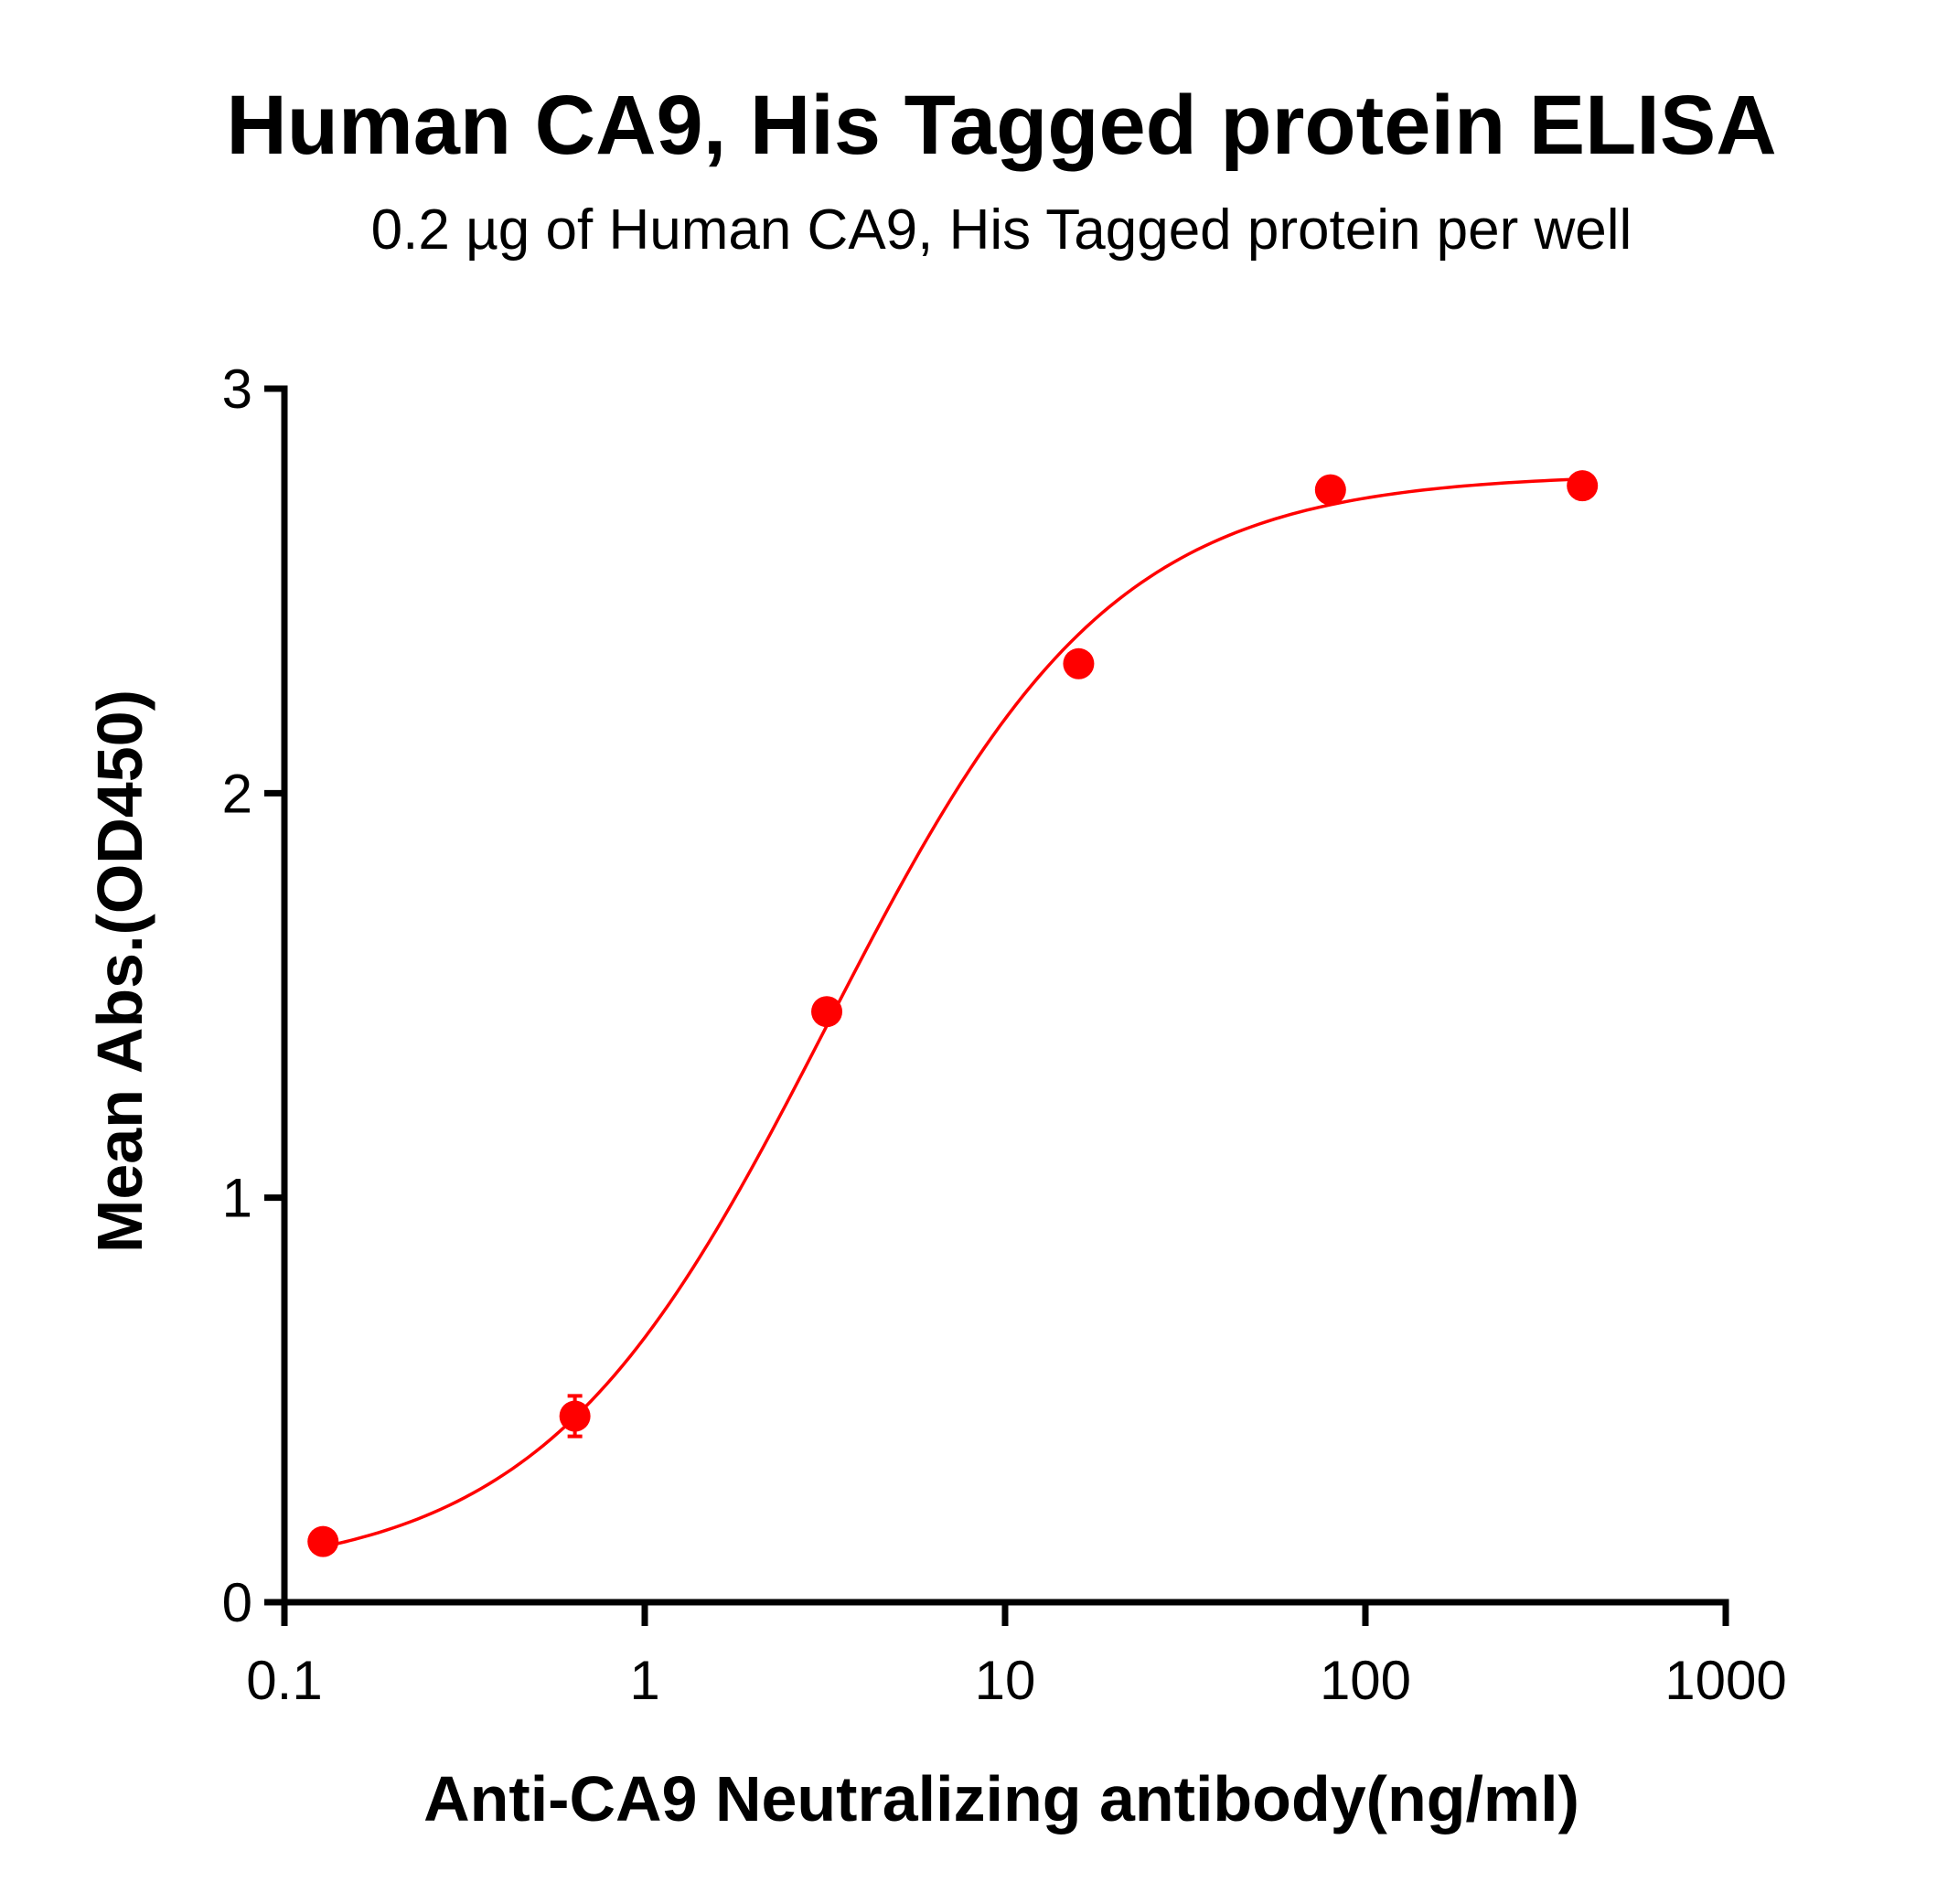 Image resolution: width=1937 pixels, height=1904 pixels. I want to click on y-tick-label: 1, so click(237, 1198).